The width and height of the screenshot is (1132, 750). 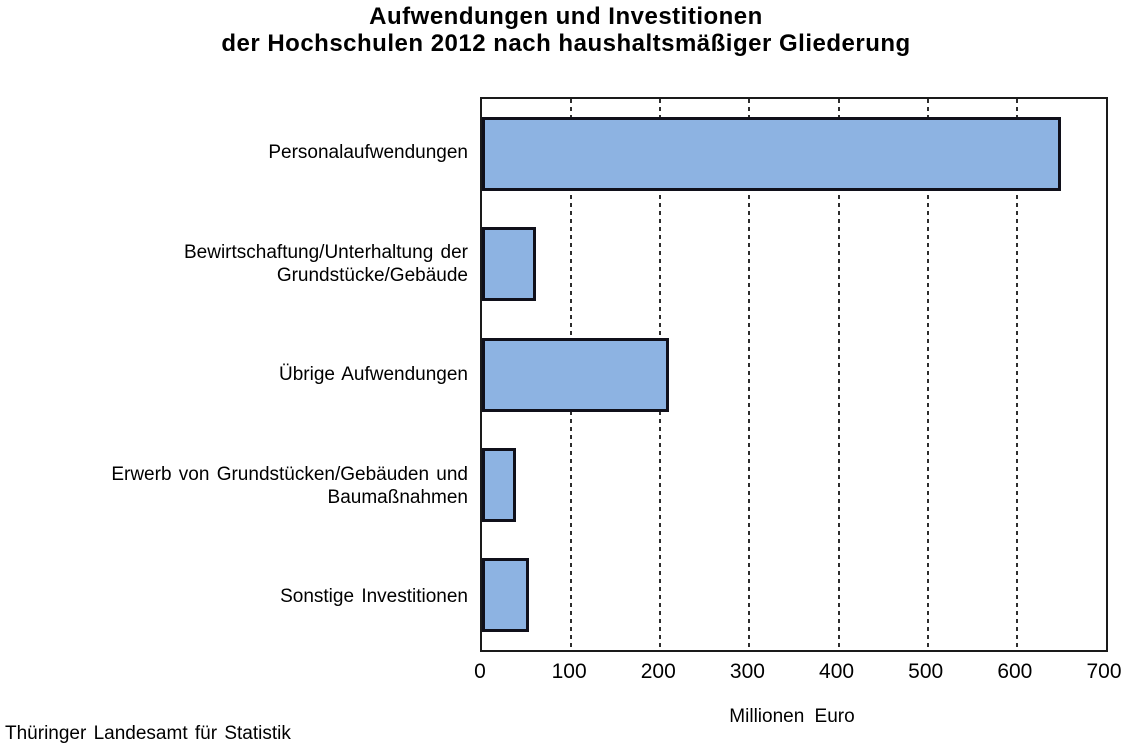 What do you see at coordinates (372, 275) in the screenshot?
I see `category-label-line: Grundstücke/Gebäude` at bounding box center [372, 275].